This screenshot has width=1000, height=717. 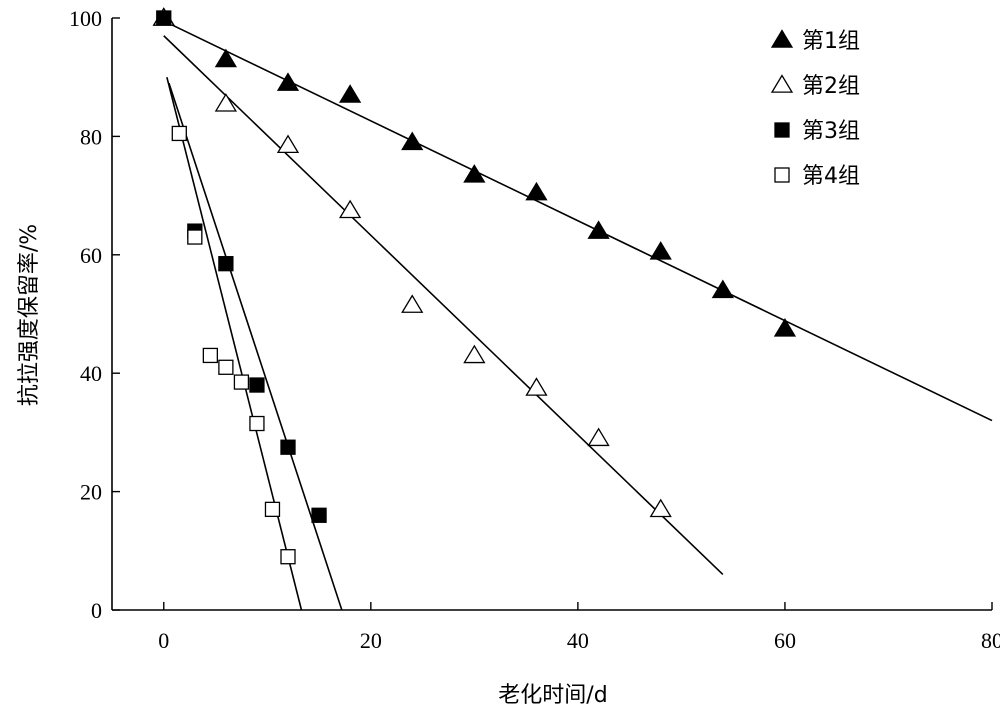 What do you see at coordinates (85, 18) in the screenshot?
I see `y-tick-label: 100` at bounding box center [85, 18].